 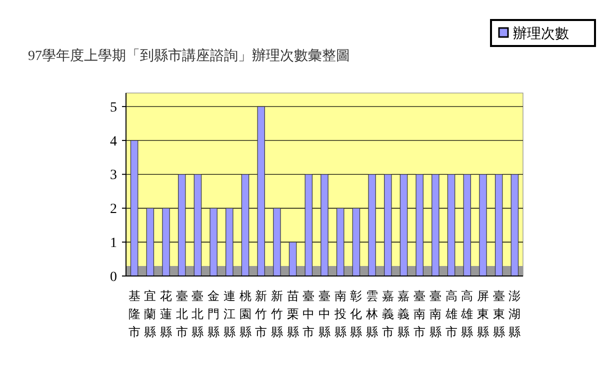 What do you see at coordinates (134, 314) in the screenshot?
I see `x-tick-label: 基隆市` at bounding box center [134, 314].